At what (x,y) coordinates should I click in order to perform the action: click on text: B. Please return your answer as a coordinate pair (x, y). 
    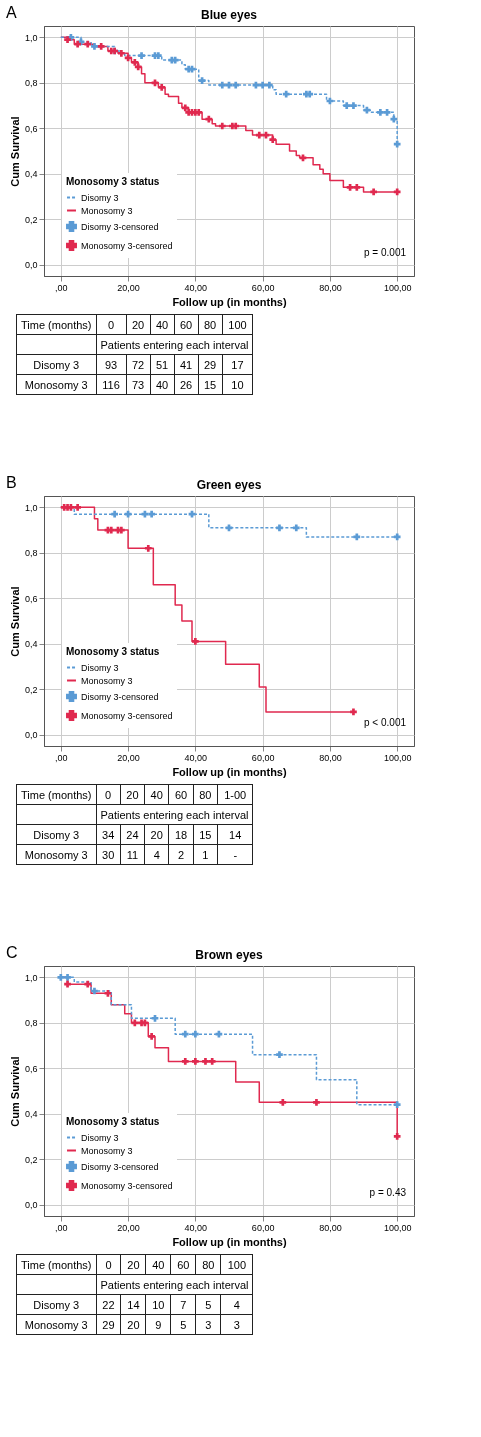
    Looking at the image, I should click on (11, 483).